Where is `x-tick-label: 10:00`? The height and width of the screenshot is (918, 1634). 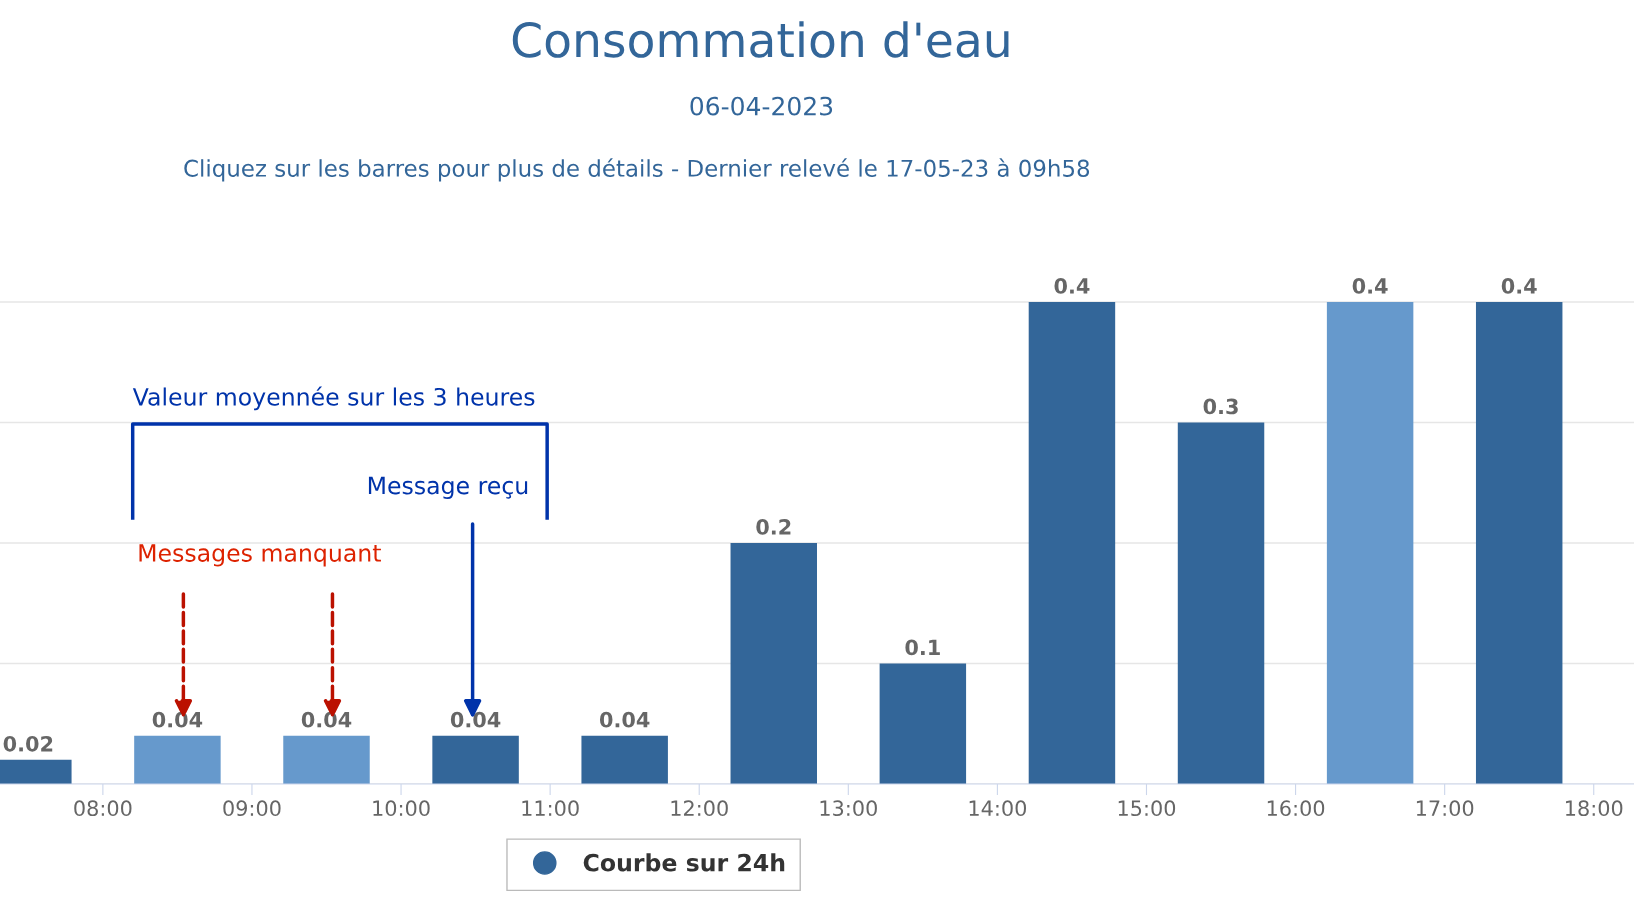
x-tick-label: 10:00 is located at coordinates (401, 808).